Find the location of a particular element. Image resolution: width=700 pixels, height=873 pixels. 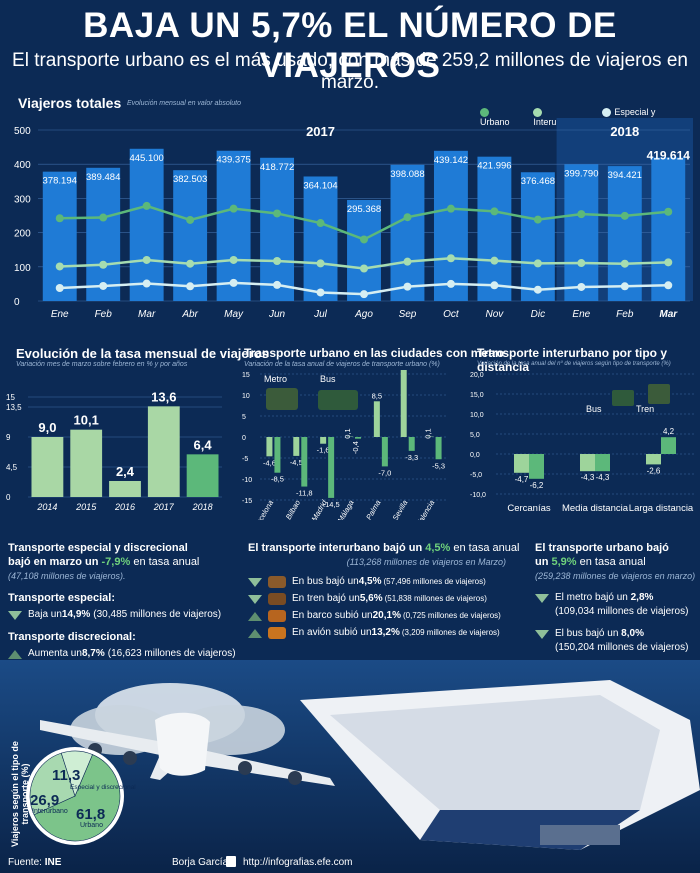

y-tick-label: 500 is located at coordinates (22, 131).